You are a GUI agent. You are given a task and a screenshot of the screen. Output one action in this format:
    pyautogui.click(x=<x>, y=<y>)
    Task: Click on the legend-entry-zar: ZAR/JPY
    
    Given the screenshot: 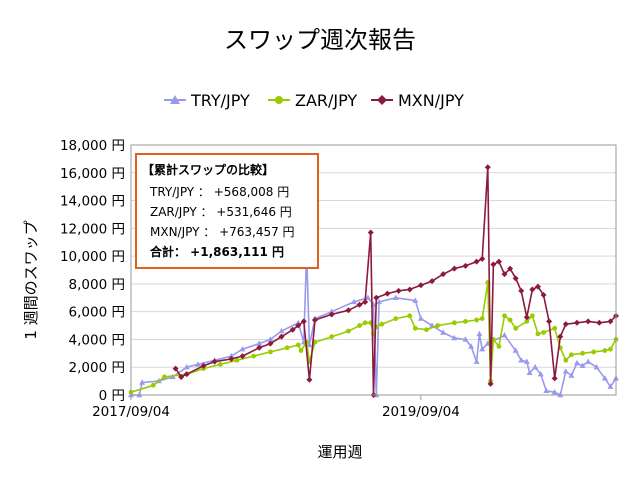 What is the action you would take?
    pyautogui.click(x=312, y=100)
    